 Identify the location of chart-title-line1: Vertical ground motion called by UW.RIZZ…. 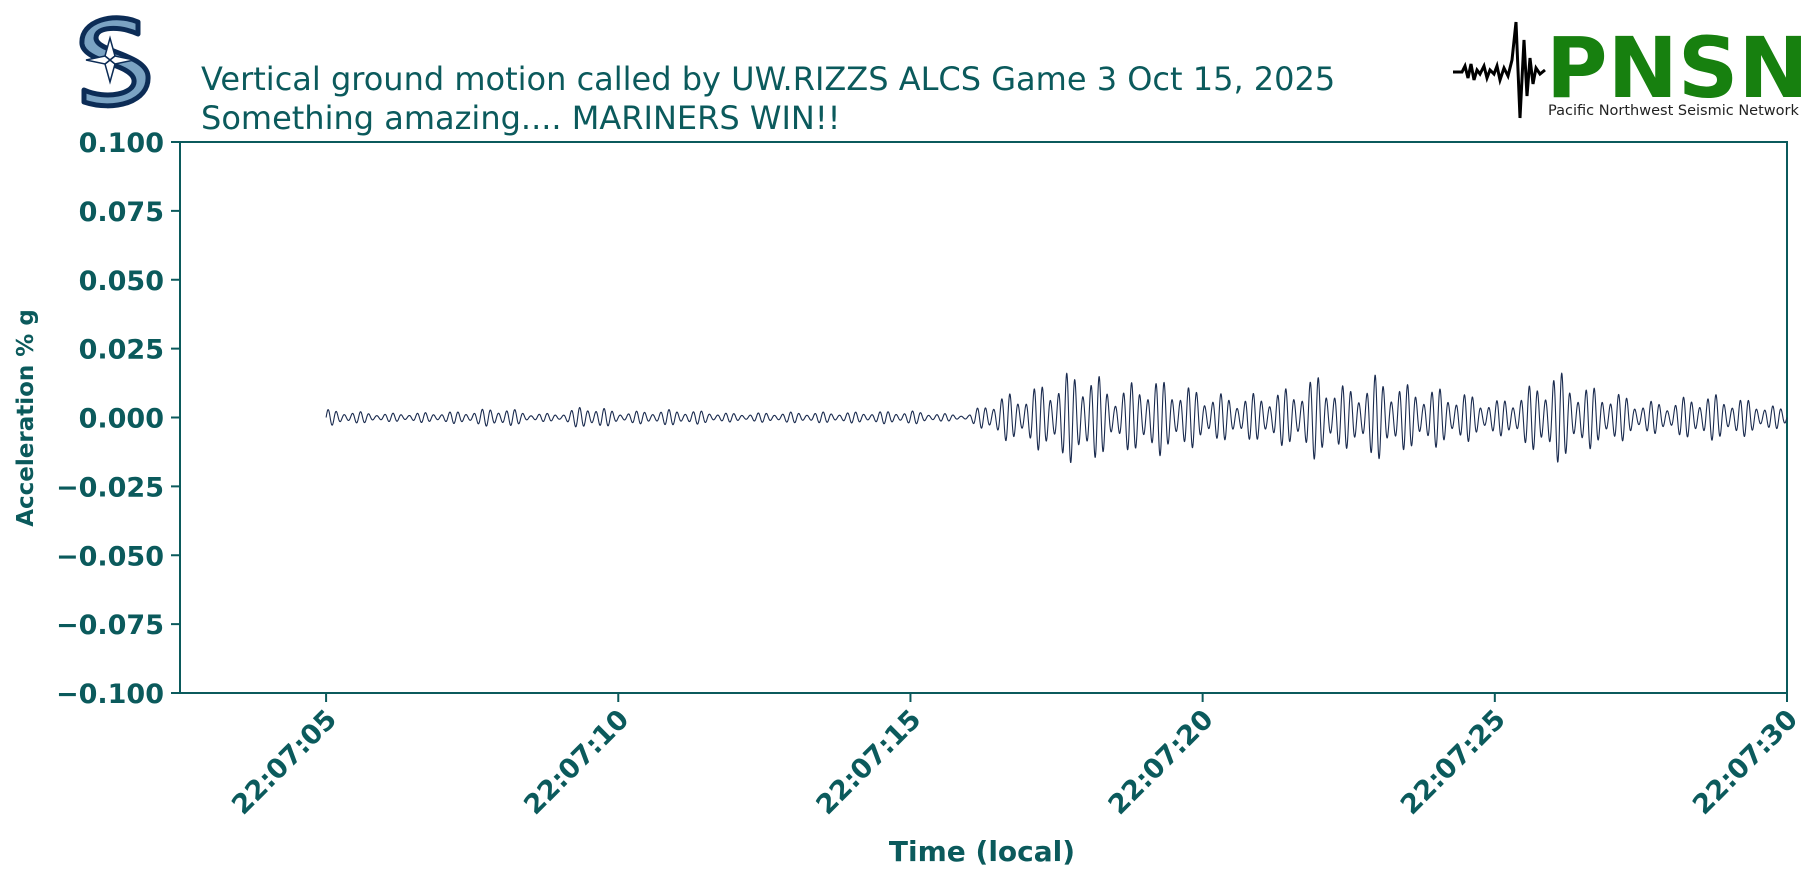
(768, 79).